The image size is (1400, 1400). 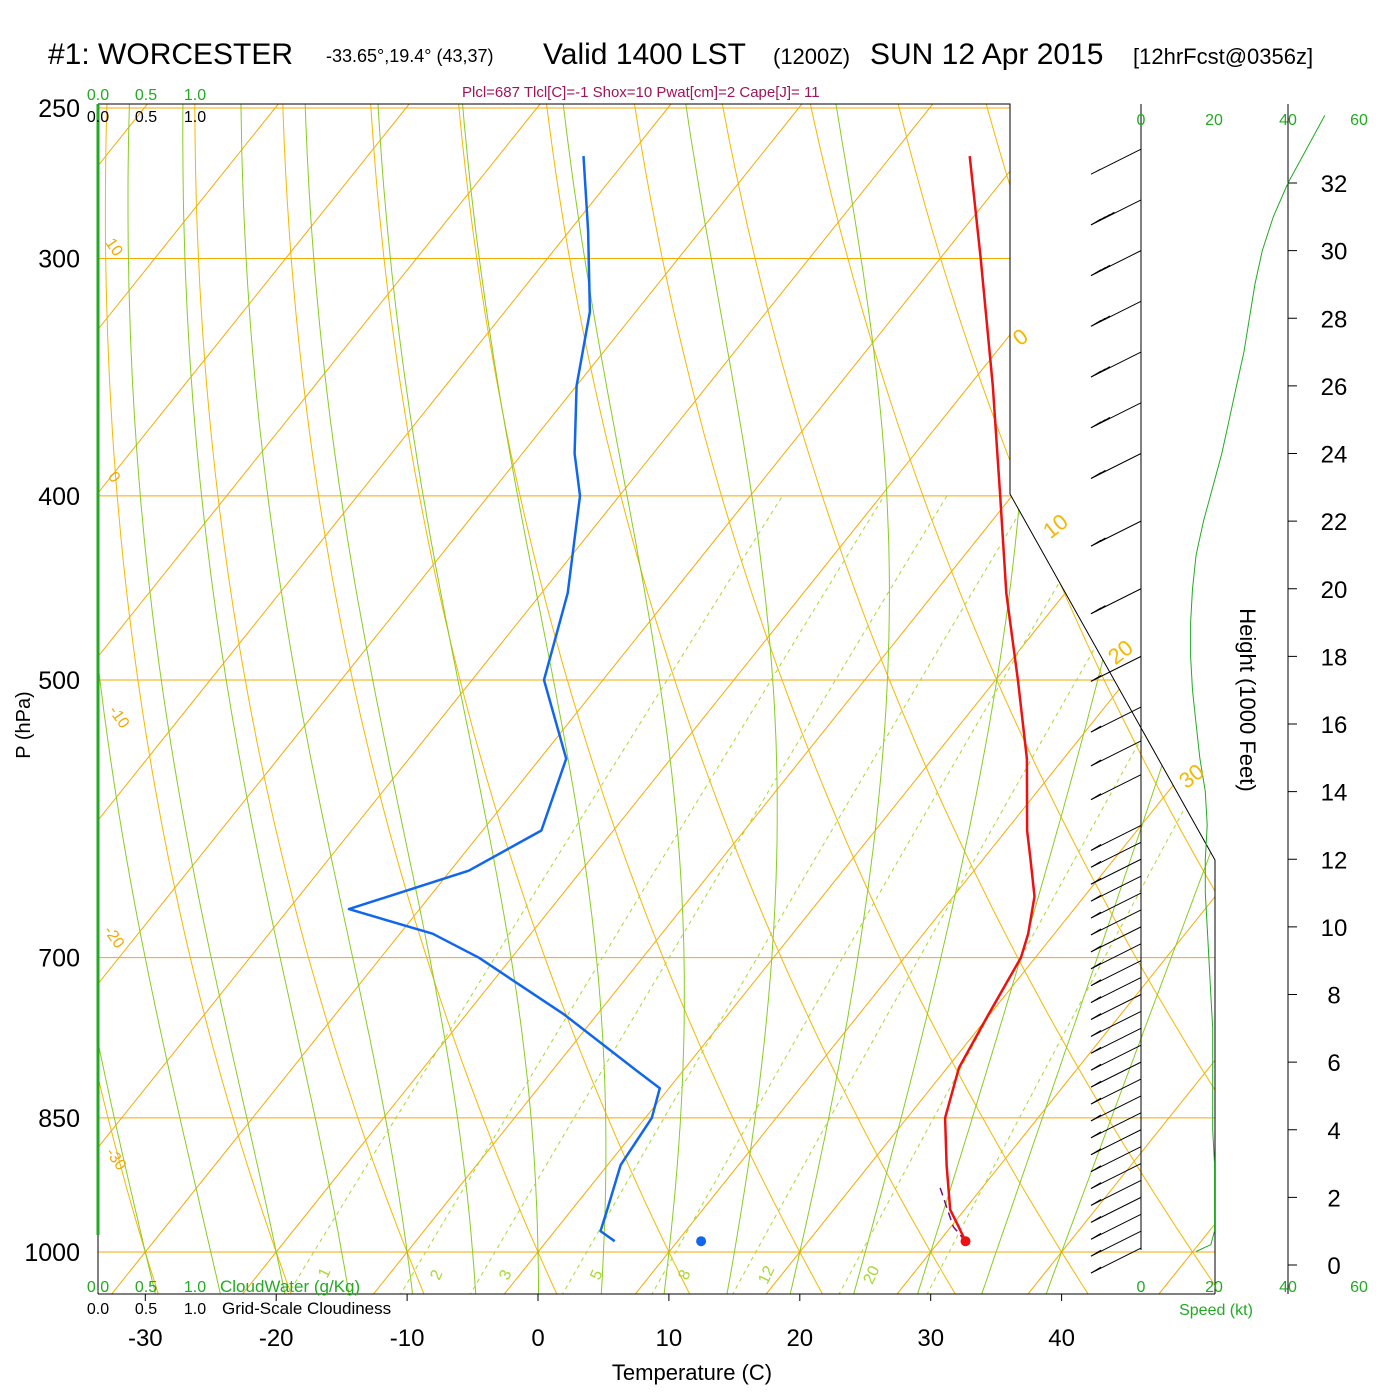 What do you see at coordinates (644, 54) in the screenshot?
I see `valid-time: Valid 1400 LST` at bounding box center [644, 54].